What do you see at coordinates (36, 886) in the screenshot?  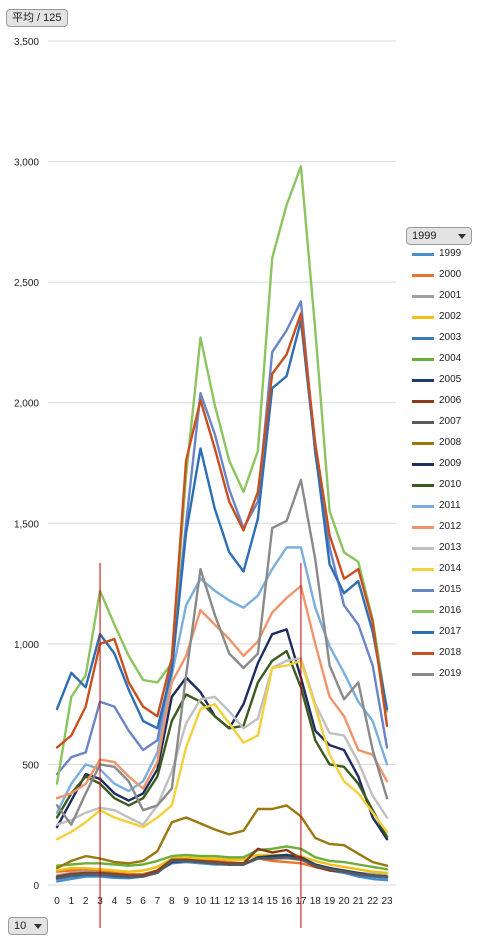 I see `y-tick-label: 0` at bounding box center [36, 886].